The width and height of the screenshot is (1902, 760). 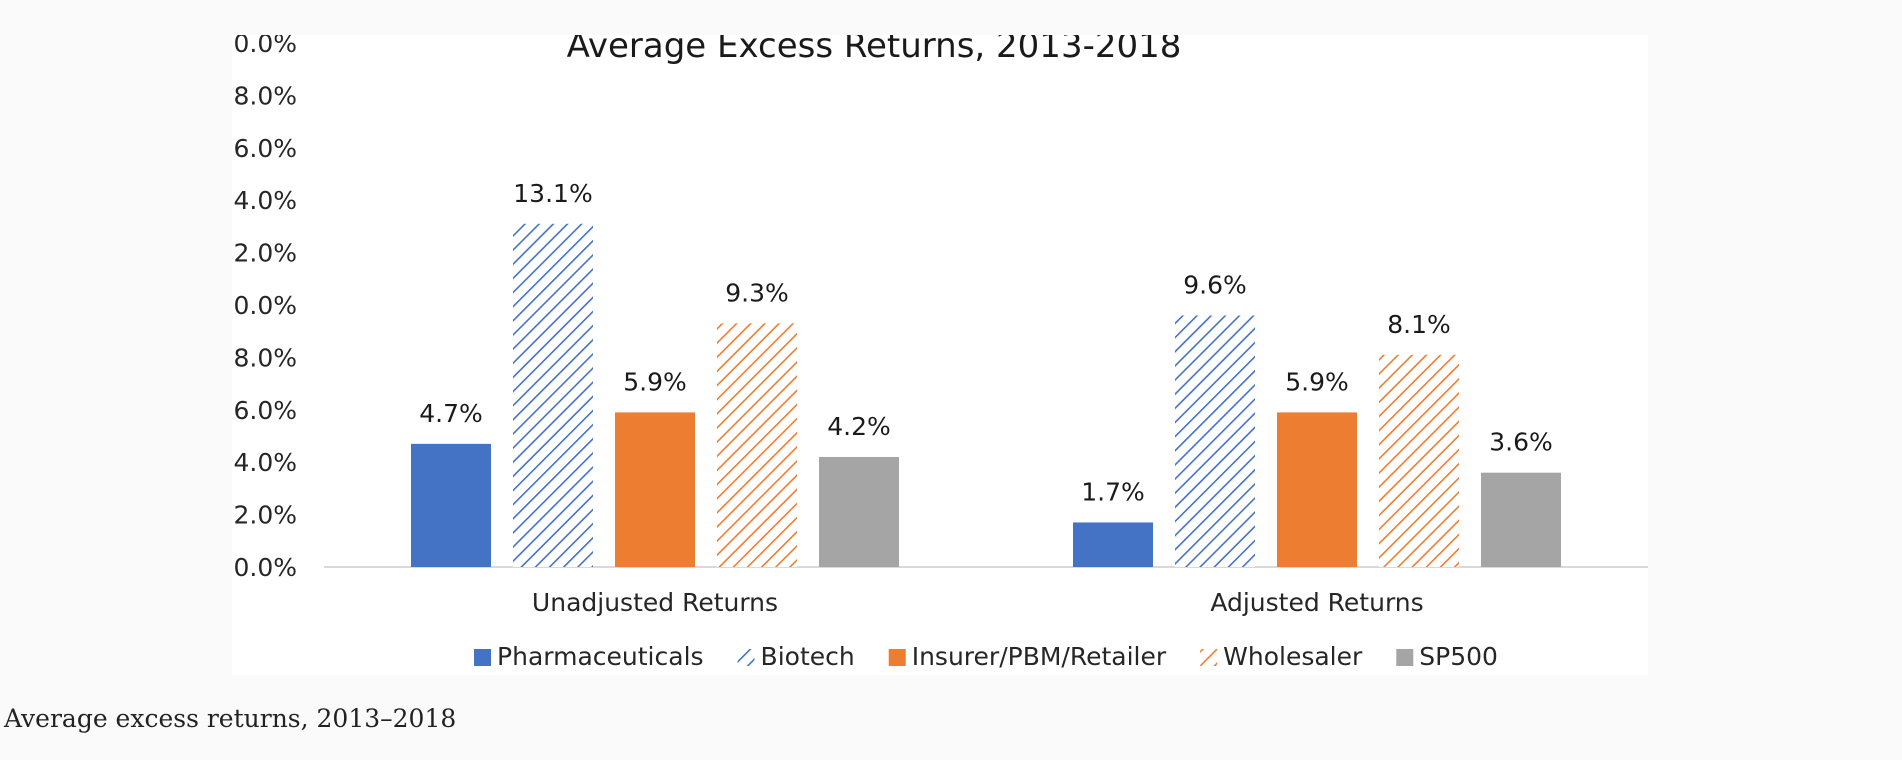 What do you see at coordinates (264, 95) in the screenshot?
I see `y-tick-label: 18.0%` at bounding box center [264, 95].